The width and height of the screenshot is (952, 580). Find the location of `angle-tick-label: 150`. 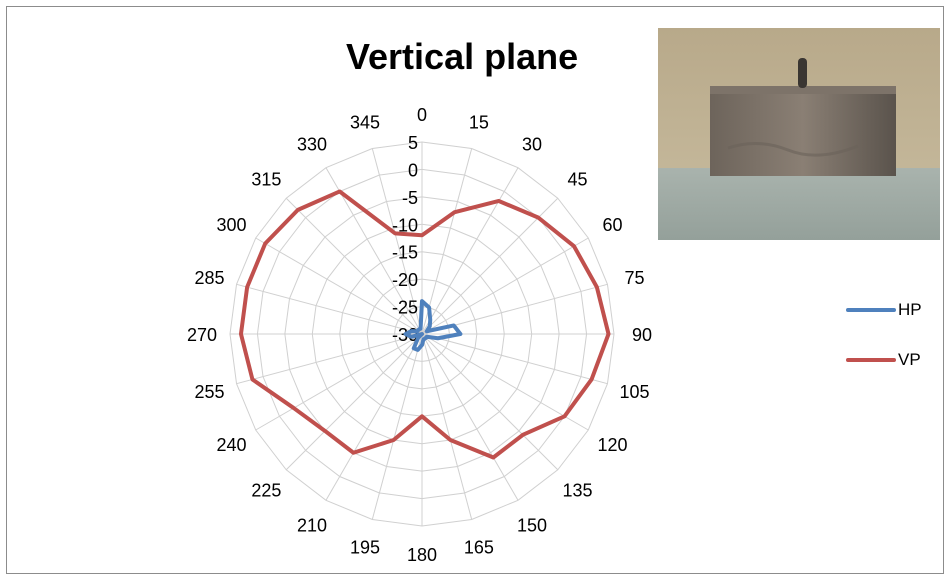

angle-tick-label: 150 is located at coordinates (532, 526).